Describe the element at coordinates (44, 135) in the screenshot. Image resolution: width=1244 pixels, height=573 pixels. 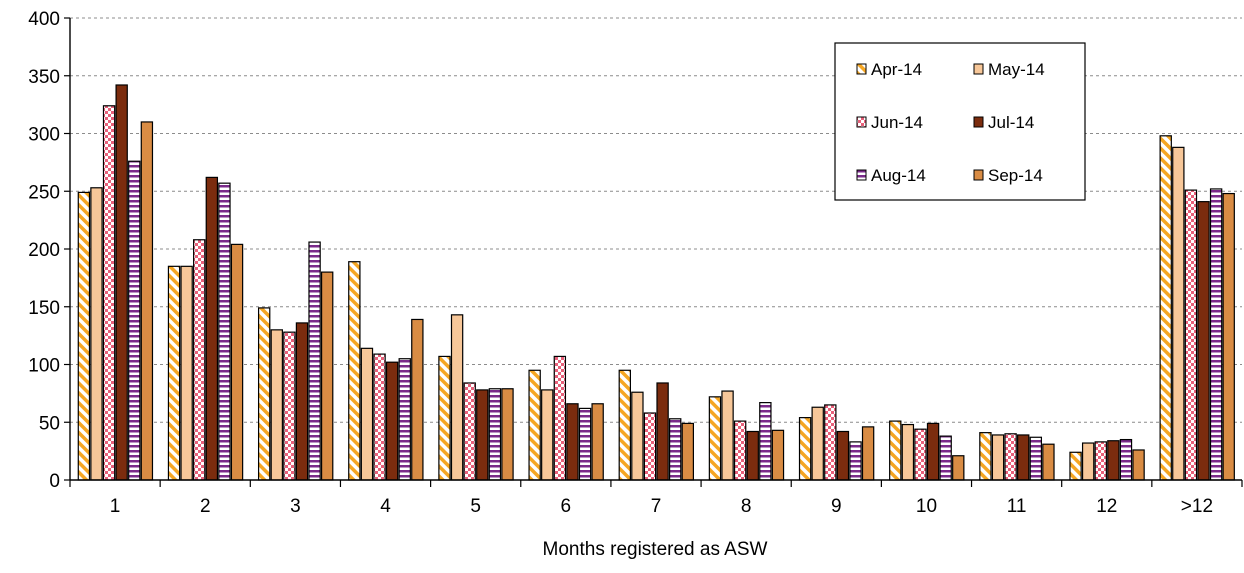
I see `y-tick-label: 300` at that location.